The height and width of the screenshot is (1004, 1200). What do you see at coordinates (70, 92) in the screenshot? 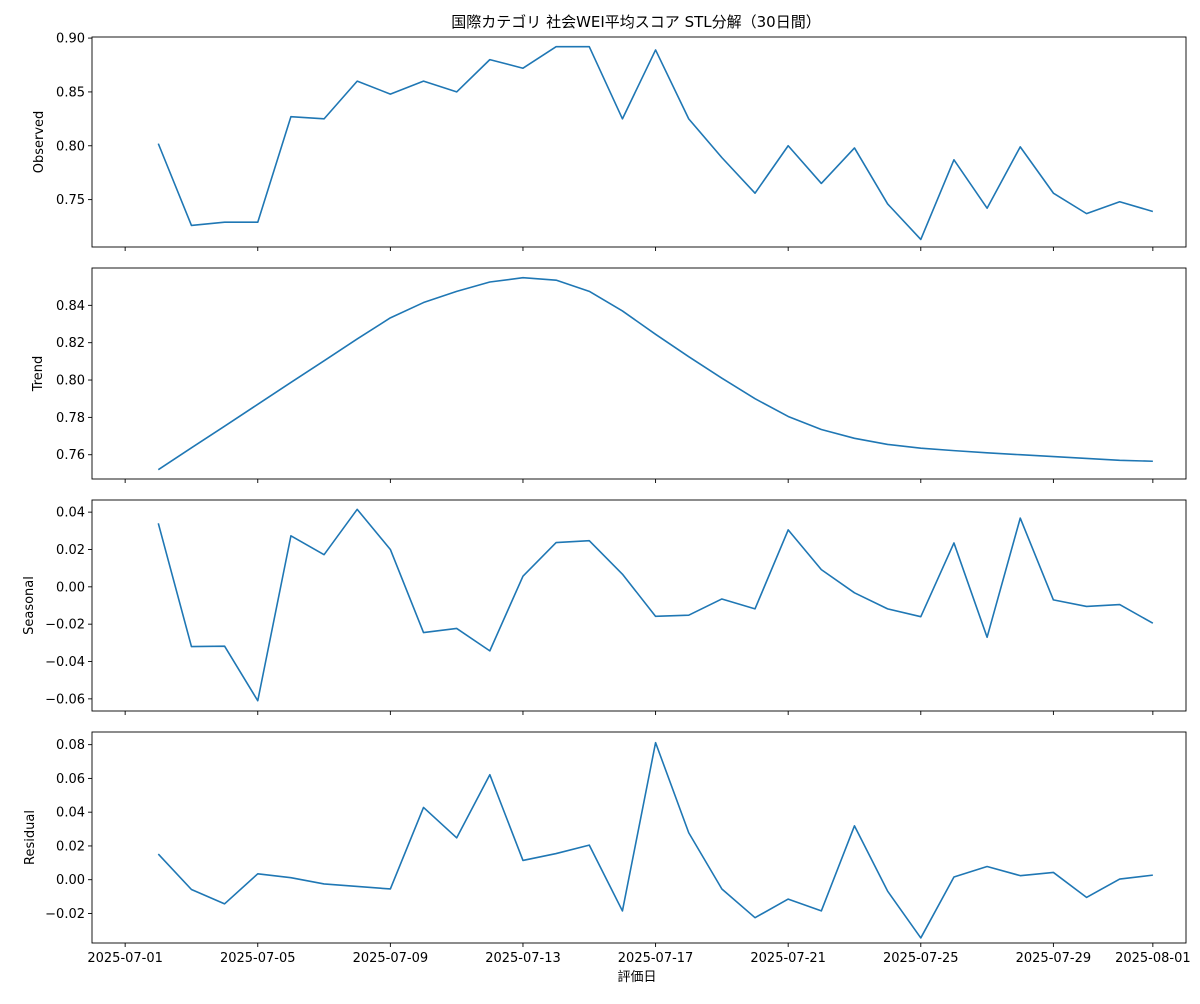
I see `y-tick-label: 0.85` at bounding box center [70, 92].